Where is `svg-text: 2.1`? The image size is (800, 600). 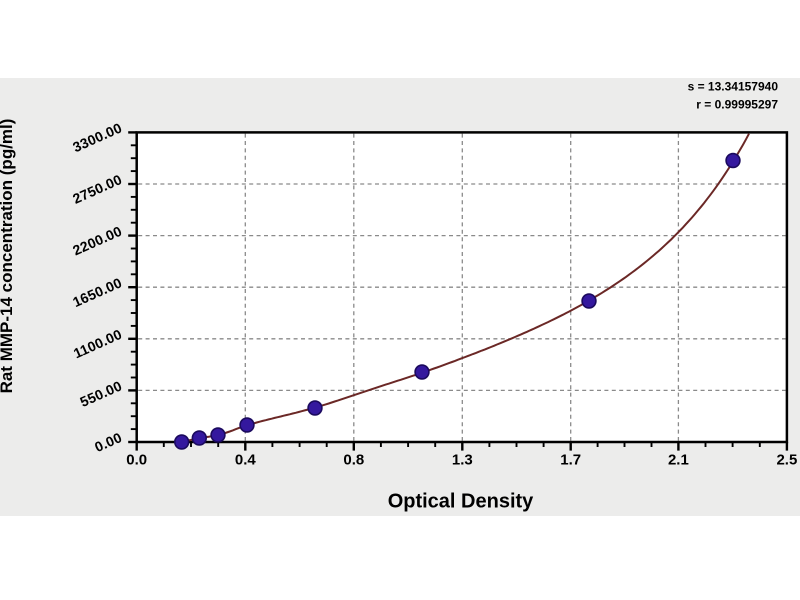 svg-text: 2.1 is located at coordinates (678, 460).